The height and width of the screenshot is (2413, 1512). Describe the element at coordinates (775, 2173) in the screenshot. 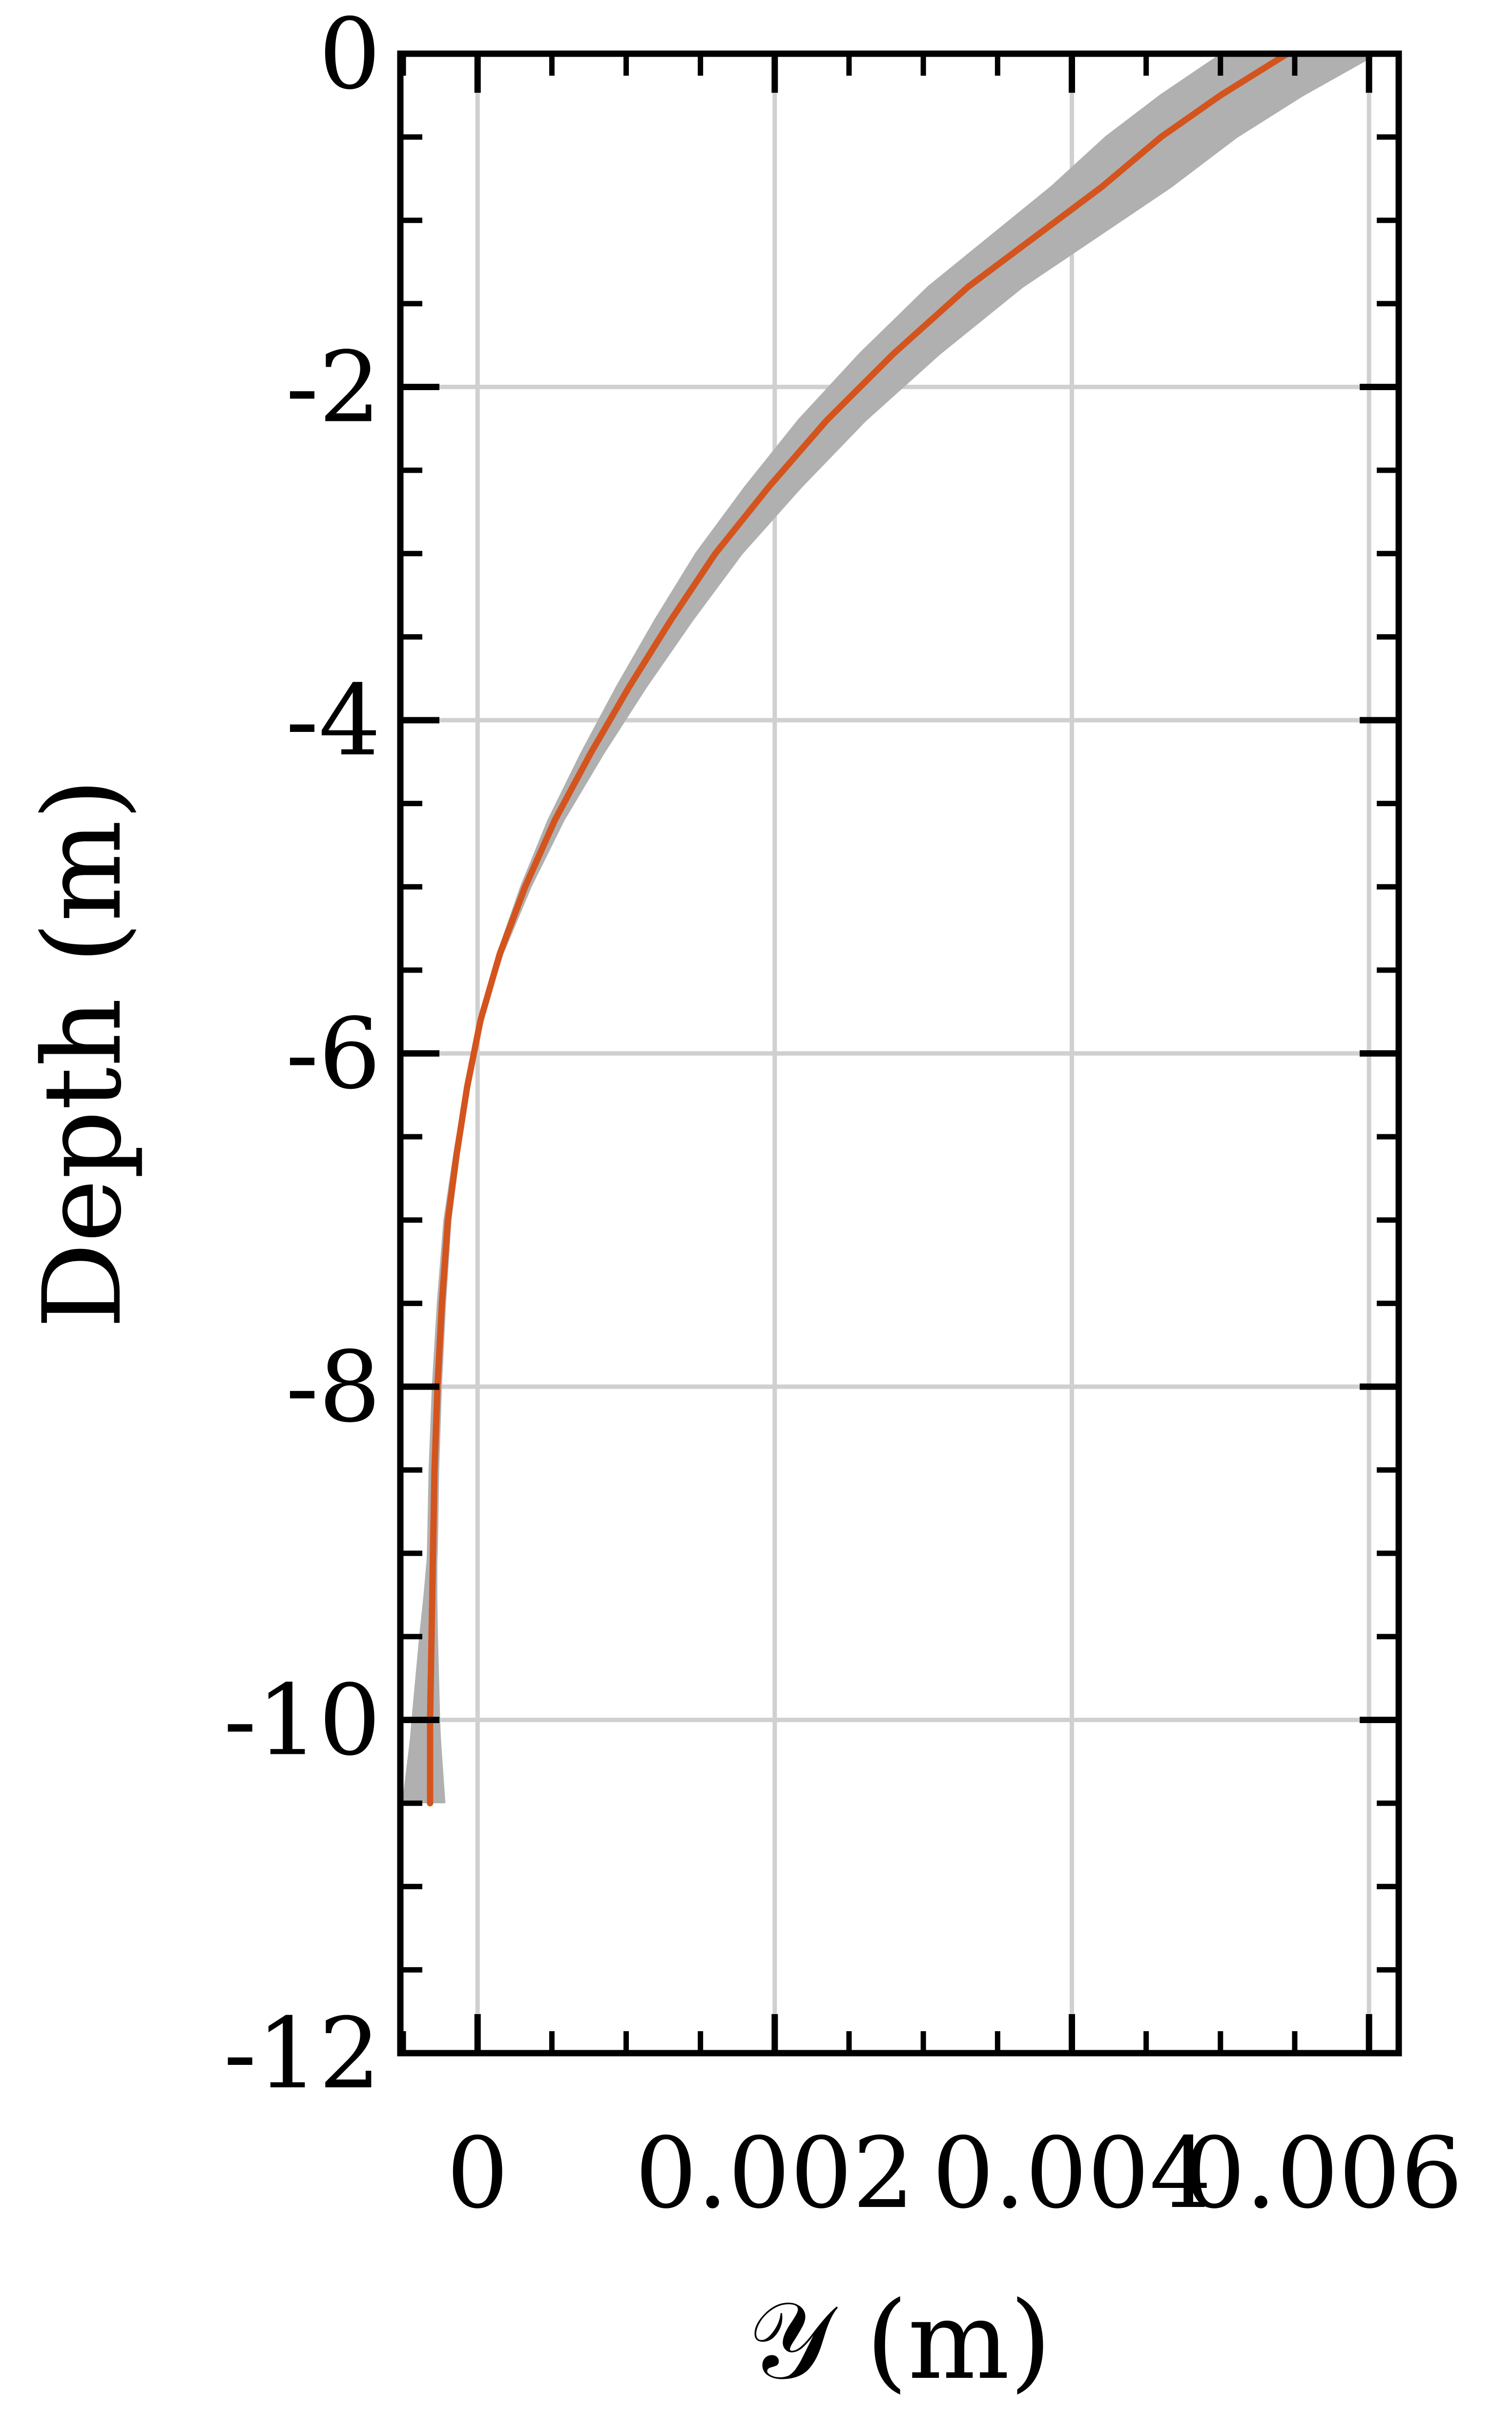

I see `x-tick-label: 0.002` at that location.